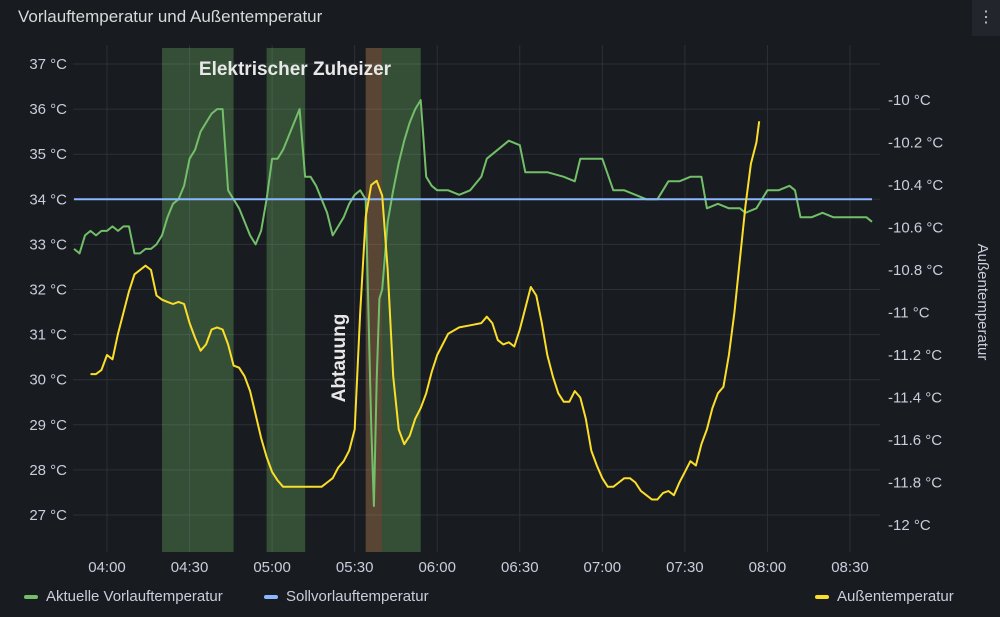  I want to click on legend-item-aussen: Außentemperatur, so click(884, 596).